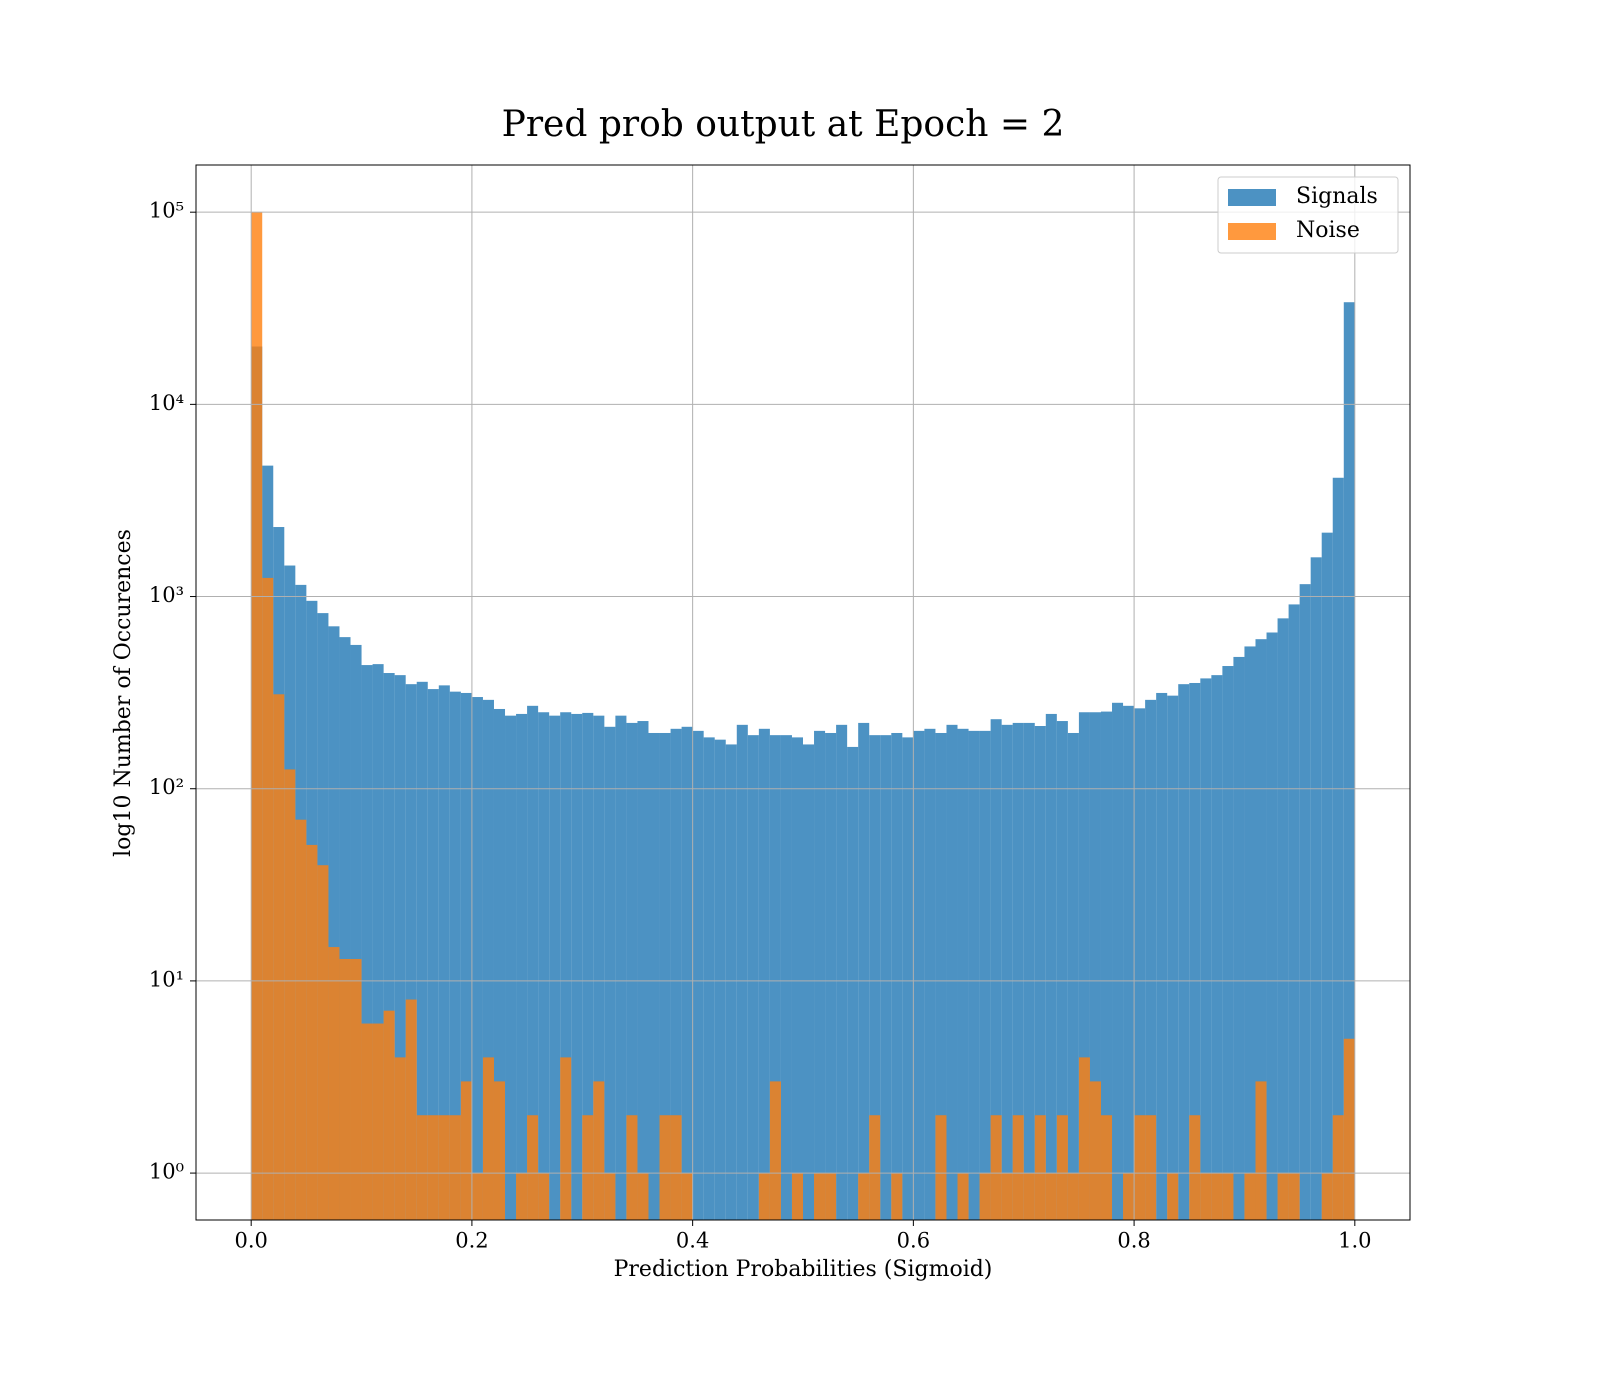 The width and height of the screenshot is (1600, 1400). I want to click on y-tick-label: 10⁴, so click(166, 403).